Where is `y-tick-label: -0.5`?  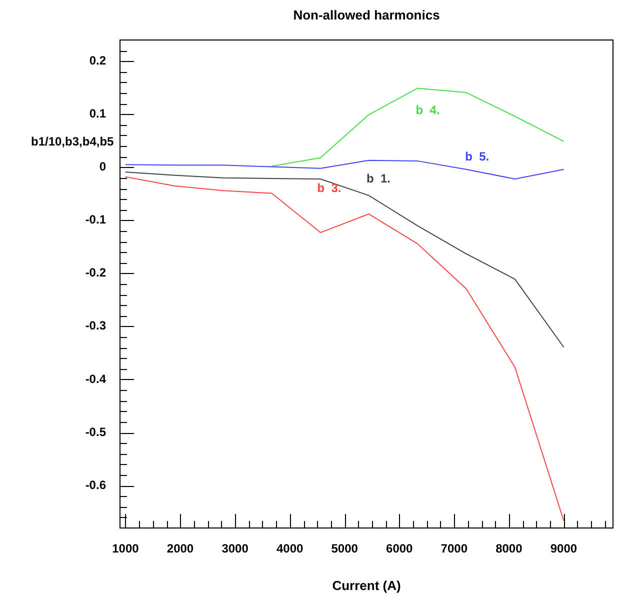
y-tick-label: -0.5 is located at coordinates (95, 431).